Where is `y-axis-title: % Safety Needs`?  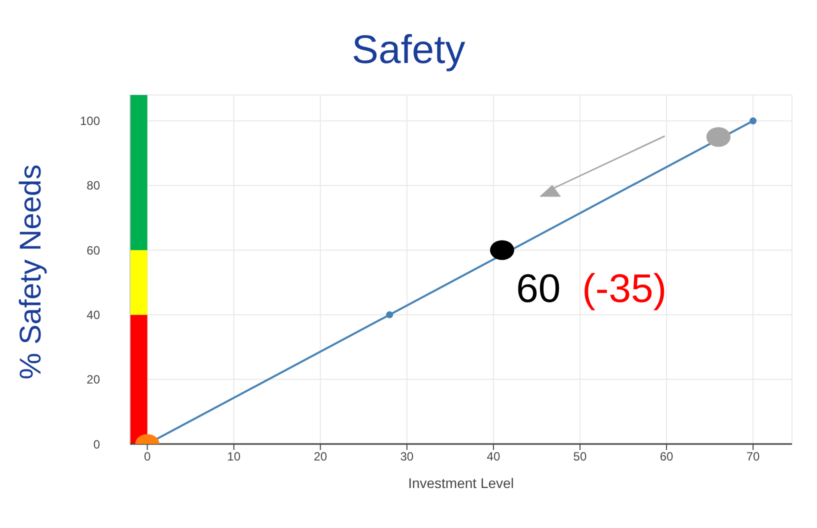 y-axis-title: % Safety Needs is located at coordinates (31, 272).